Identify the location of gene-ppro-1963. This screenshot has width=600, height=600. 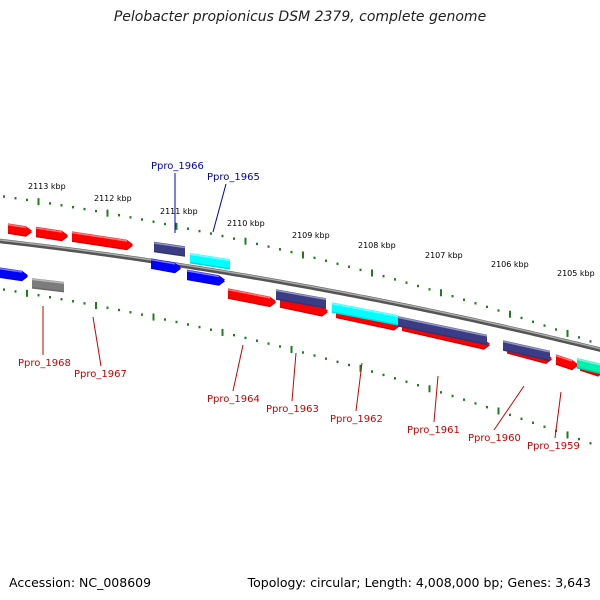
(301, 299).